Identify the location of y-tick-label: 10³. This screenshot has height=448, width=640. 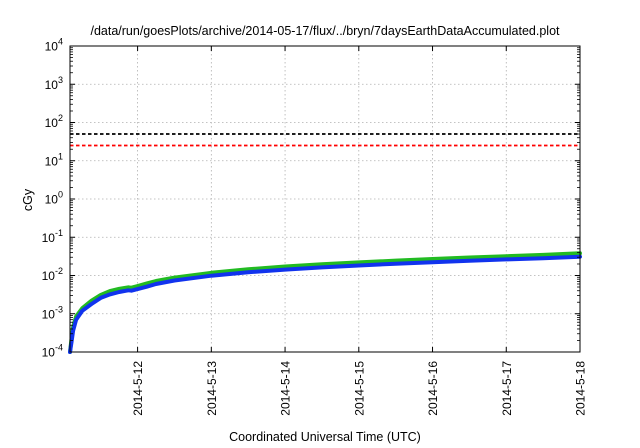
(54, 83).